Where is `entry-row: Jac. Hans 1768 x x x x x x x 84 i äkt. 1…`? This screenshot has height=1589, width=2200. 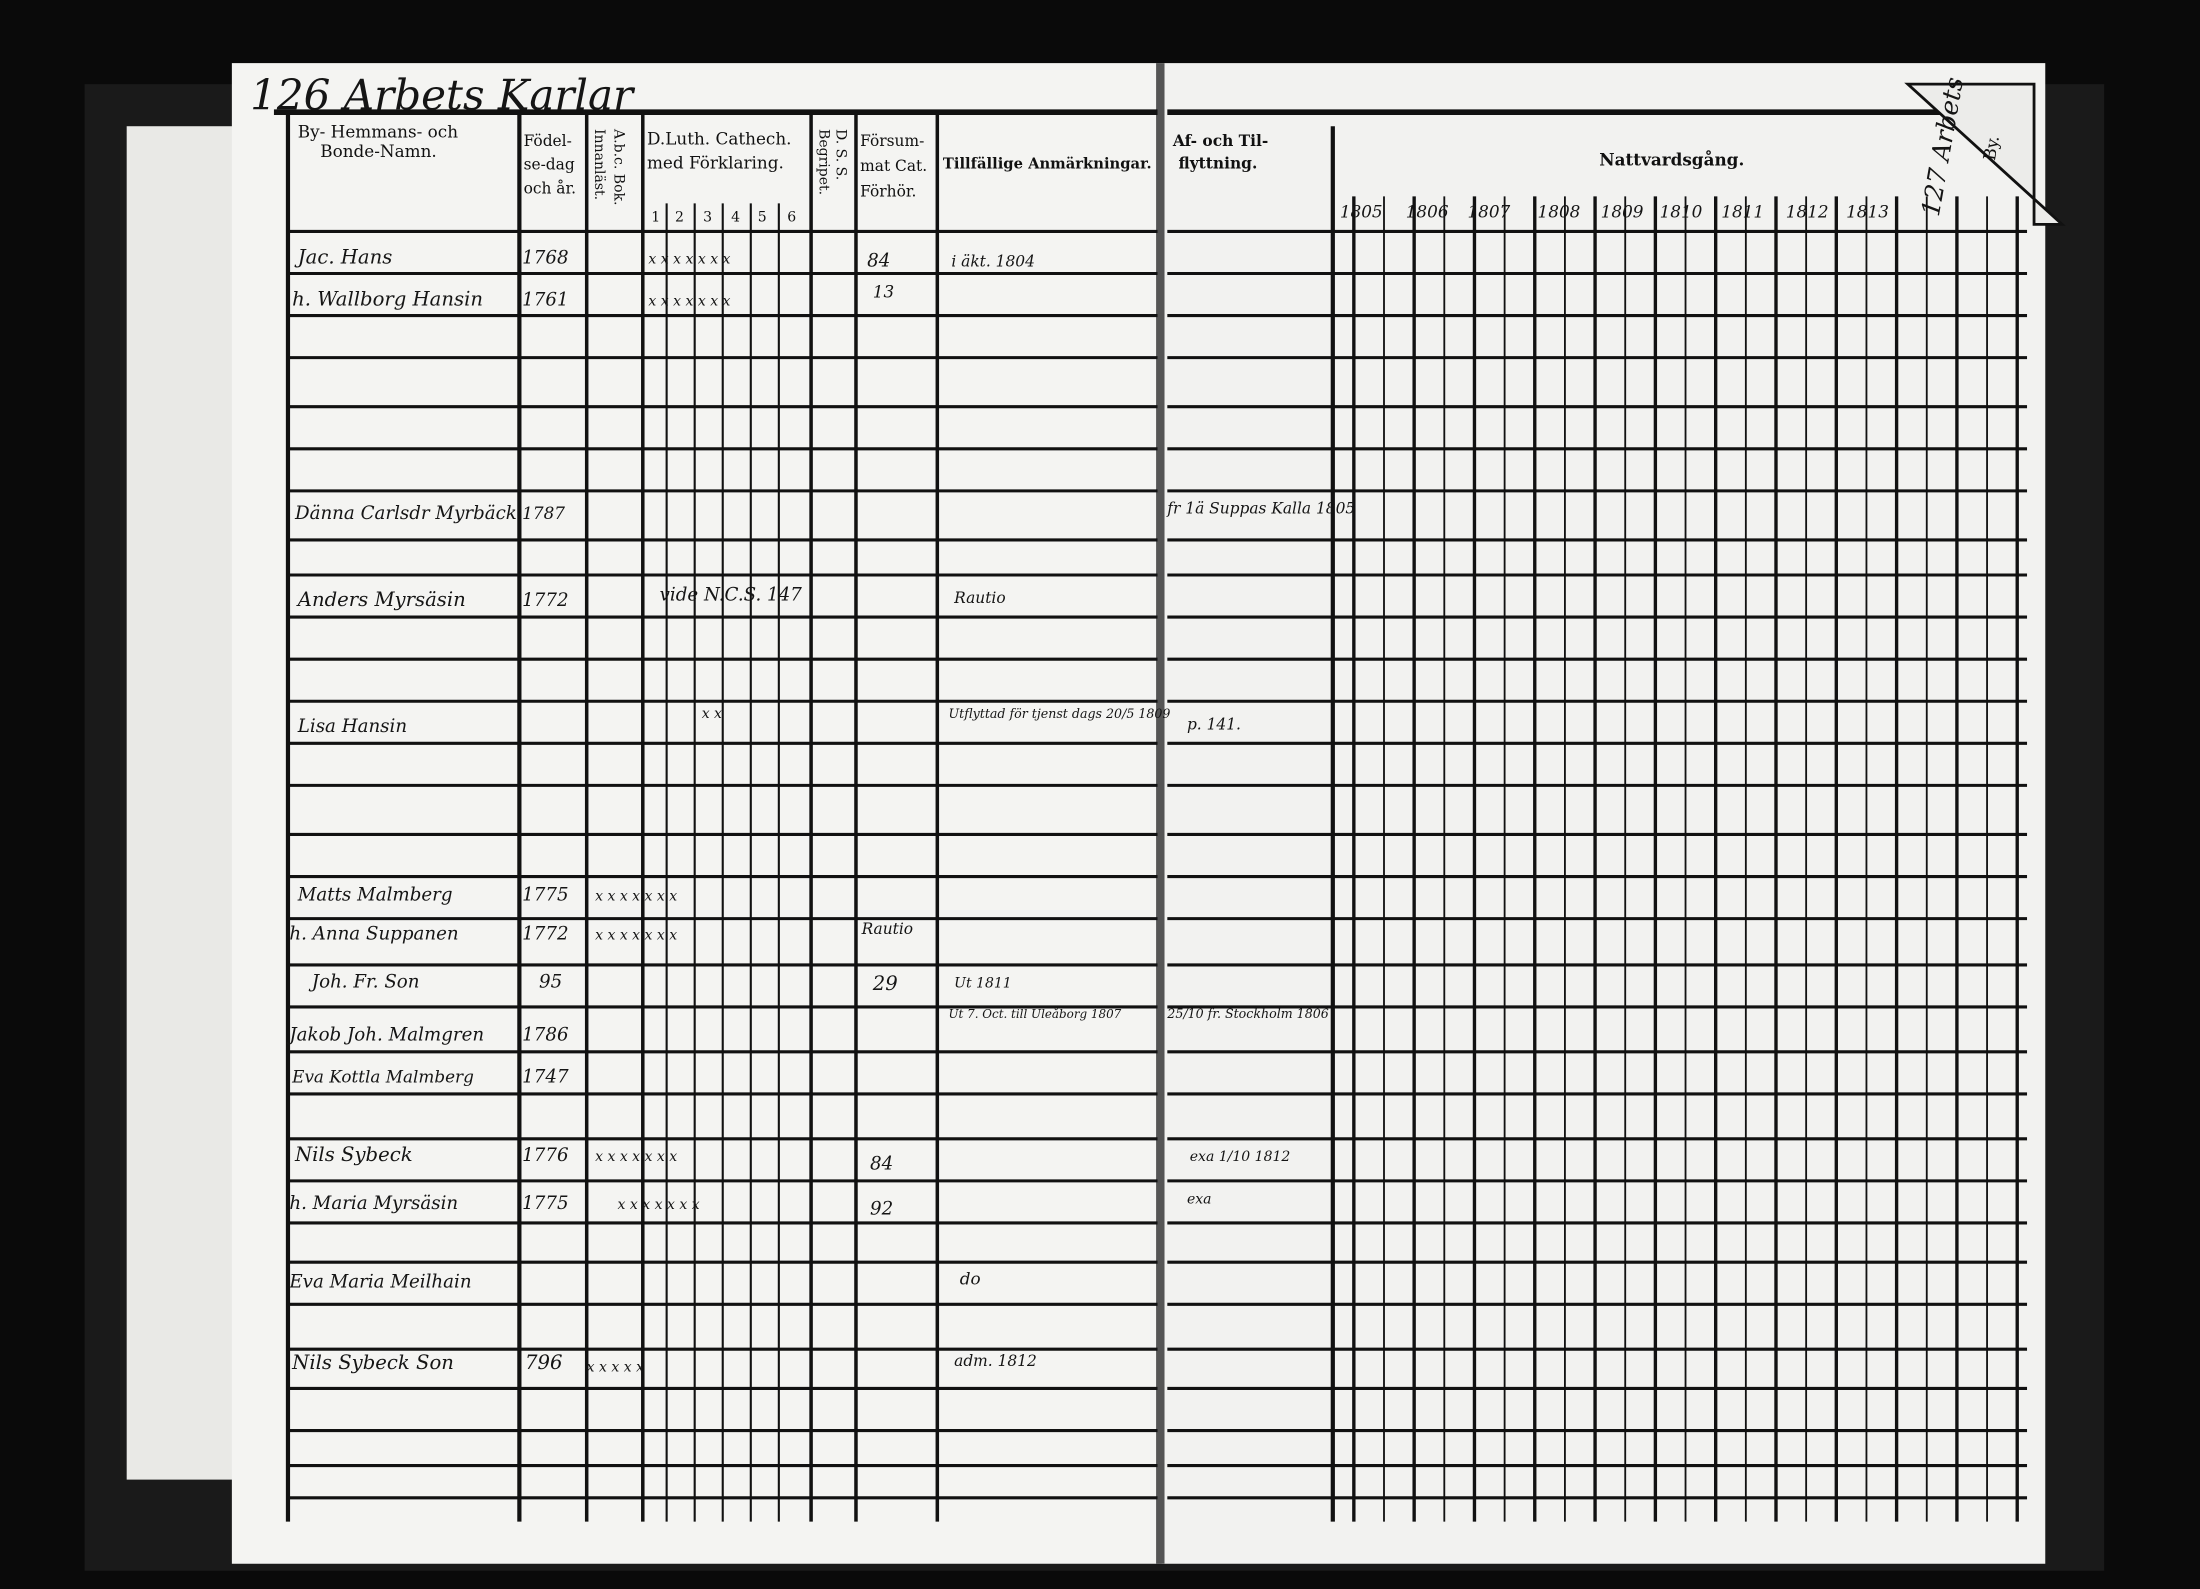 entry-row: Jac. Hans 1768 x x x x x x x 84 i äkt. 1… is located at coordinates (664, 259).